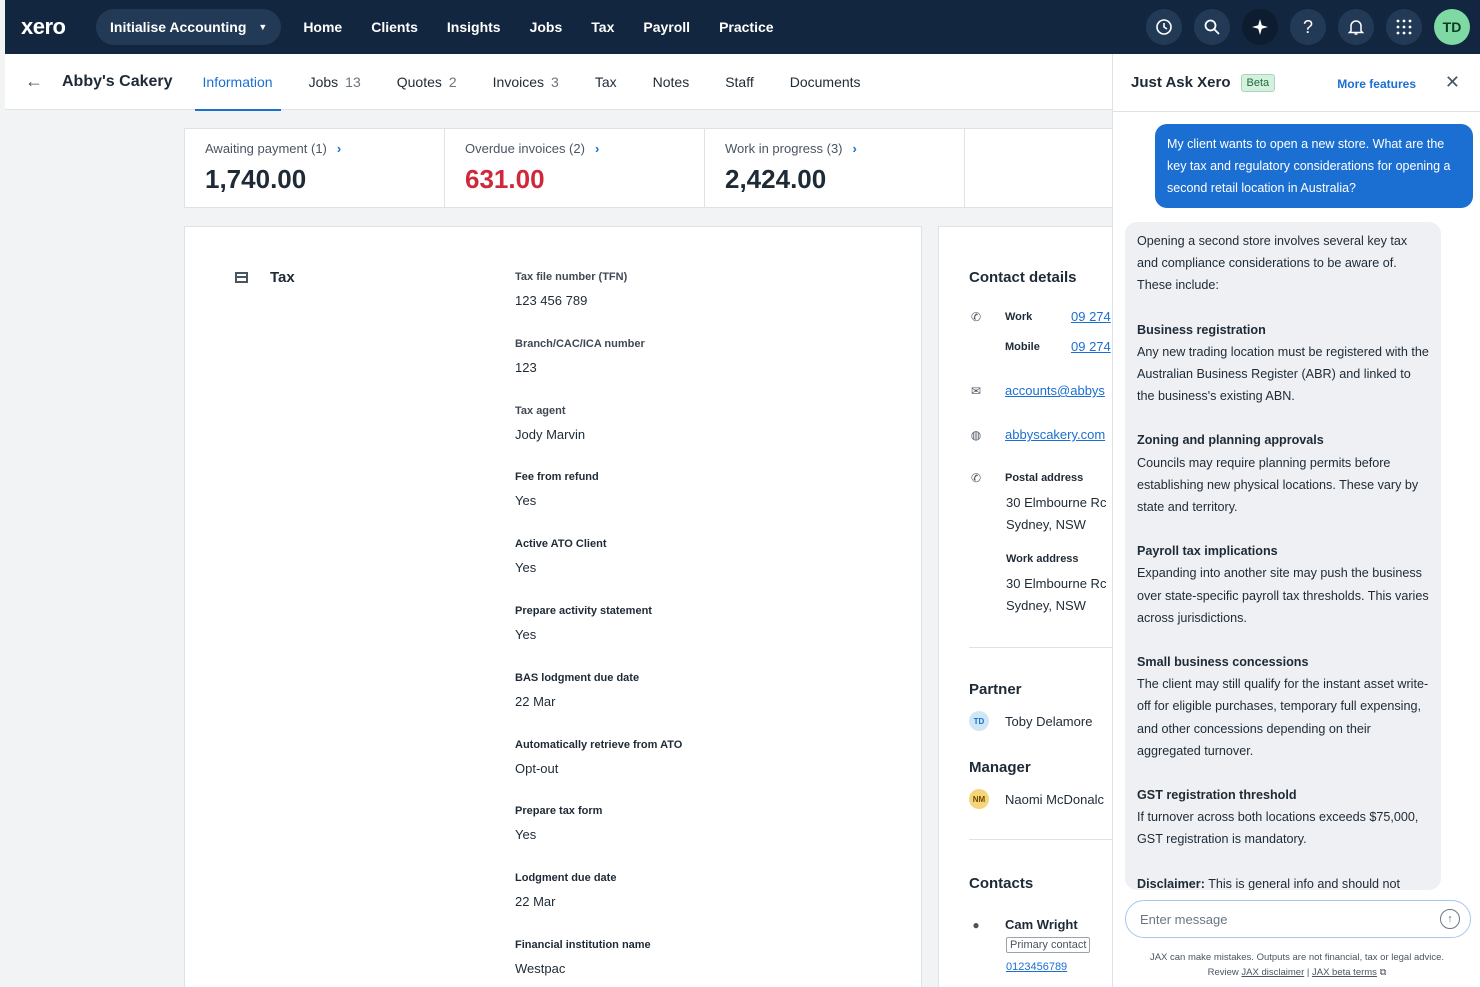  What do you see at coordinates (540, 968) in the screenshot?
I see `tax-field-value: Westpac` at bounding box center [540, 968].